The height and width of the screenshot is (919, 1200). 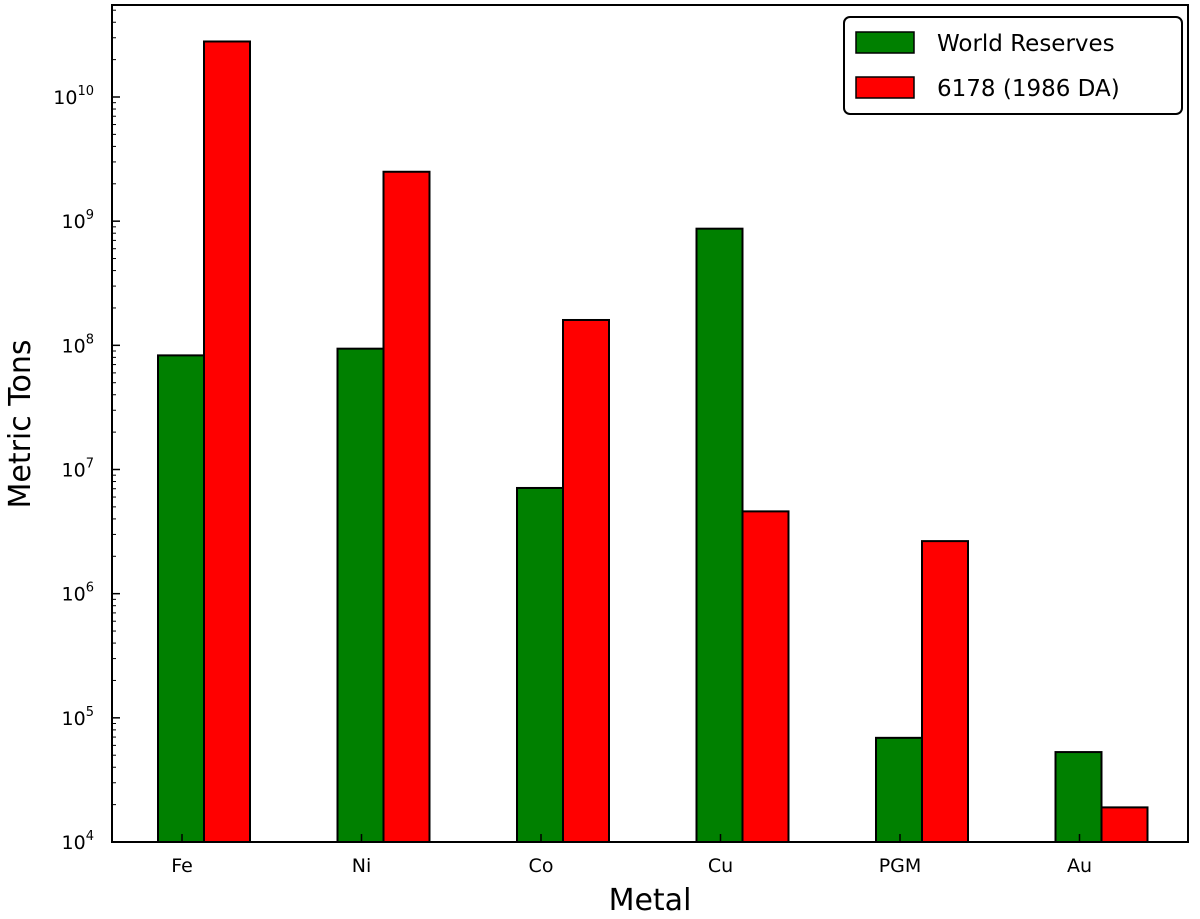 What do you see at coordinates (360, 595) in the screenshot?
I see `bar-ni-world-reserves` at bounding box center [360, 595].